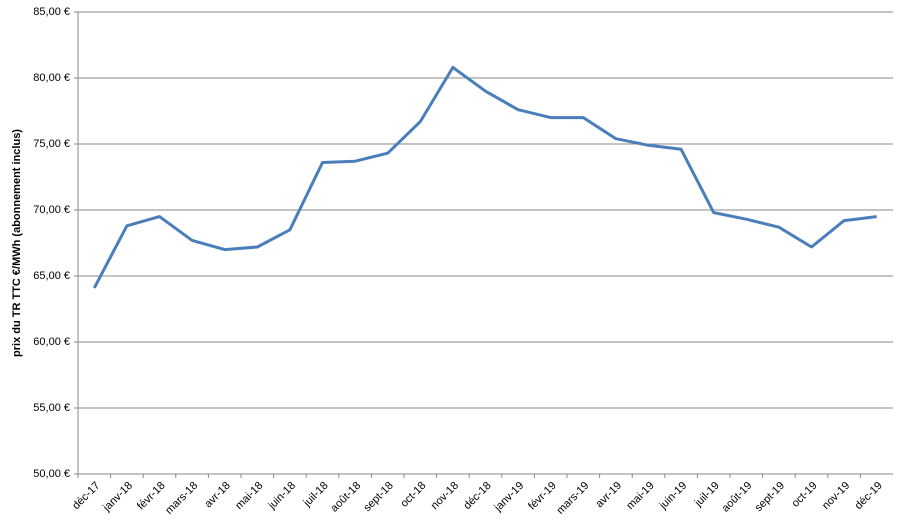  Describe the element at coordinates (51, 12) in the screenshot. I see `y-tick-label: 85,00 €` at that location.